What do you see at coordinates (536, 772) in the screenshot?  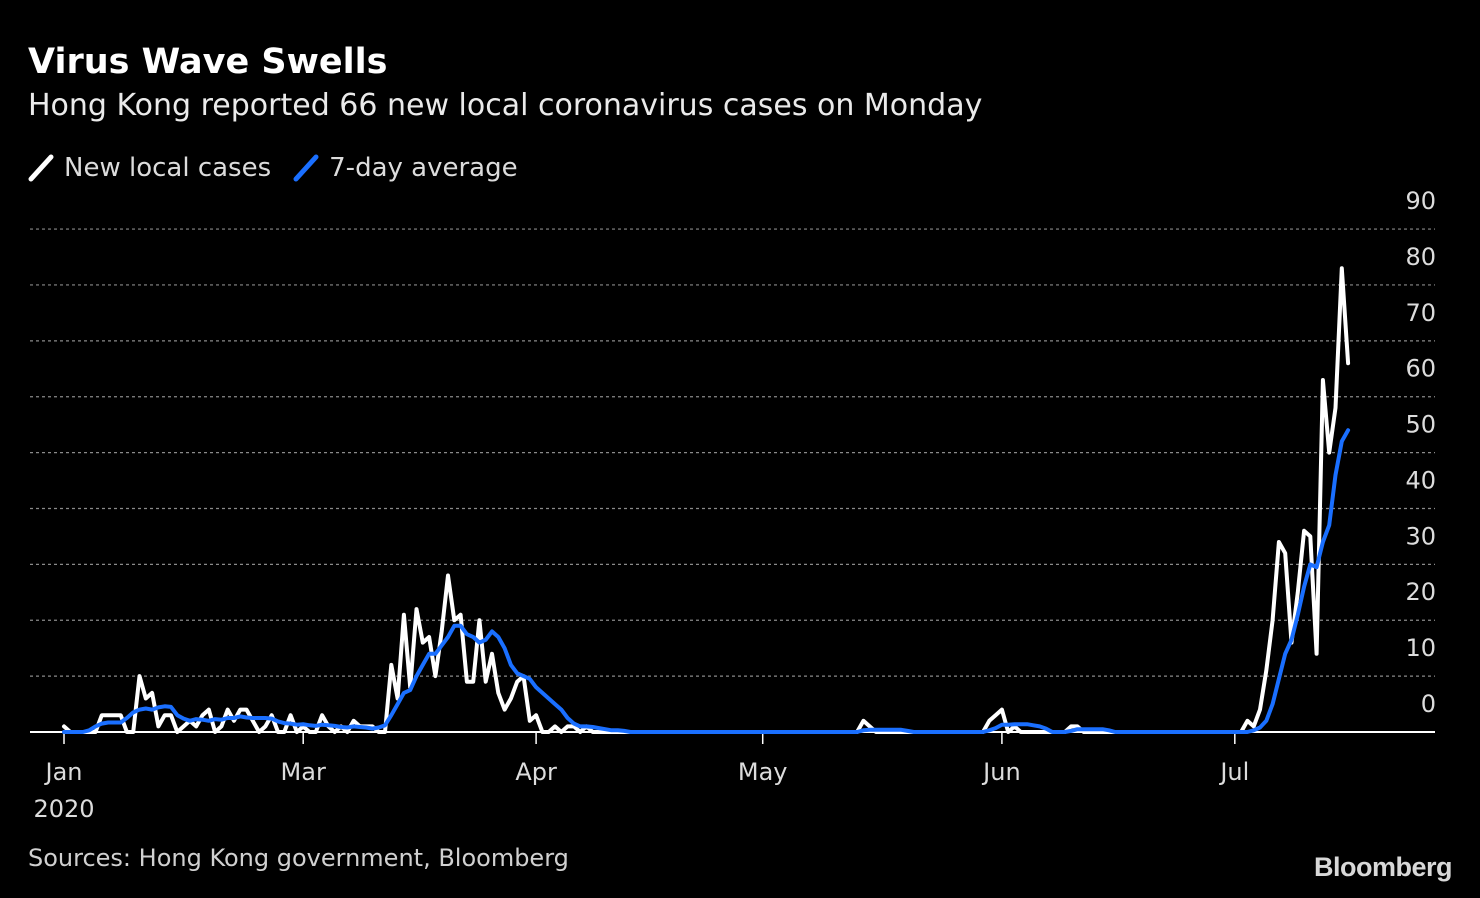 I see `x-tick-label: Apr` at bounding box center [536, 772].